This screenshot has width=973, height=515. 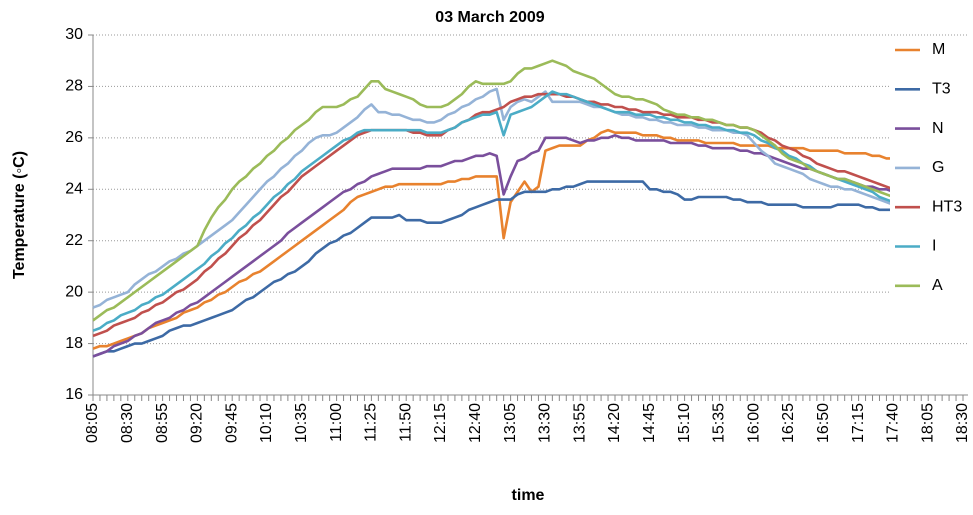 What do you see at coordinates (893, 423) in the screenshot?
I see `x-tick-label: 17:40` at bounding box center [893, 423].